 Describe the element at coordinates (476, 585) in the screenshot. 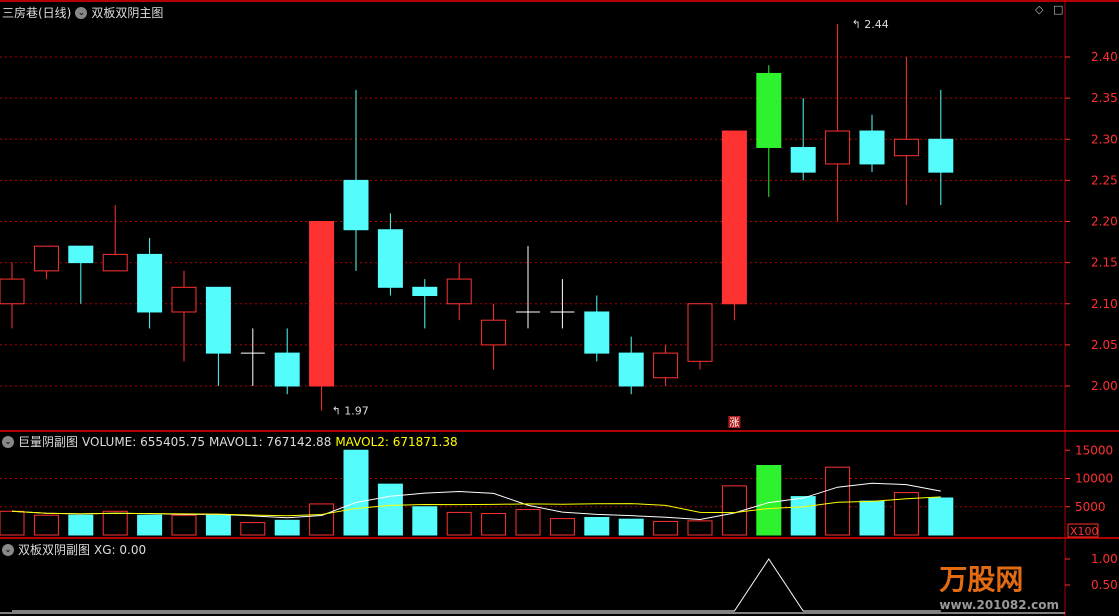

I see `xg-line` at that location.